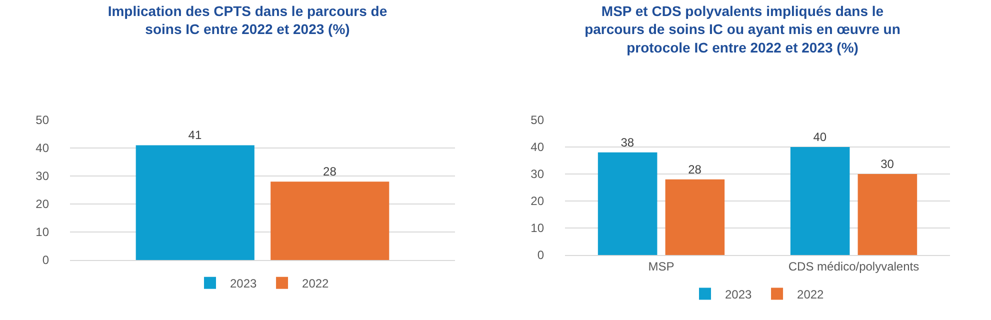 The image size is (991, 320). Describe the element at coordinates (887, 164) in the screenshot. I see `data-label: 30` at that location.